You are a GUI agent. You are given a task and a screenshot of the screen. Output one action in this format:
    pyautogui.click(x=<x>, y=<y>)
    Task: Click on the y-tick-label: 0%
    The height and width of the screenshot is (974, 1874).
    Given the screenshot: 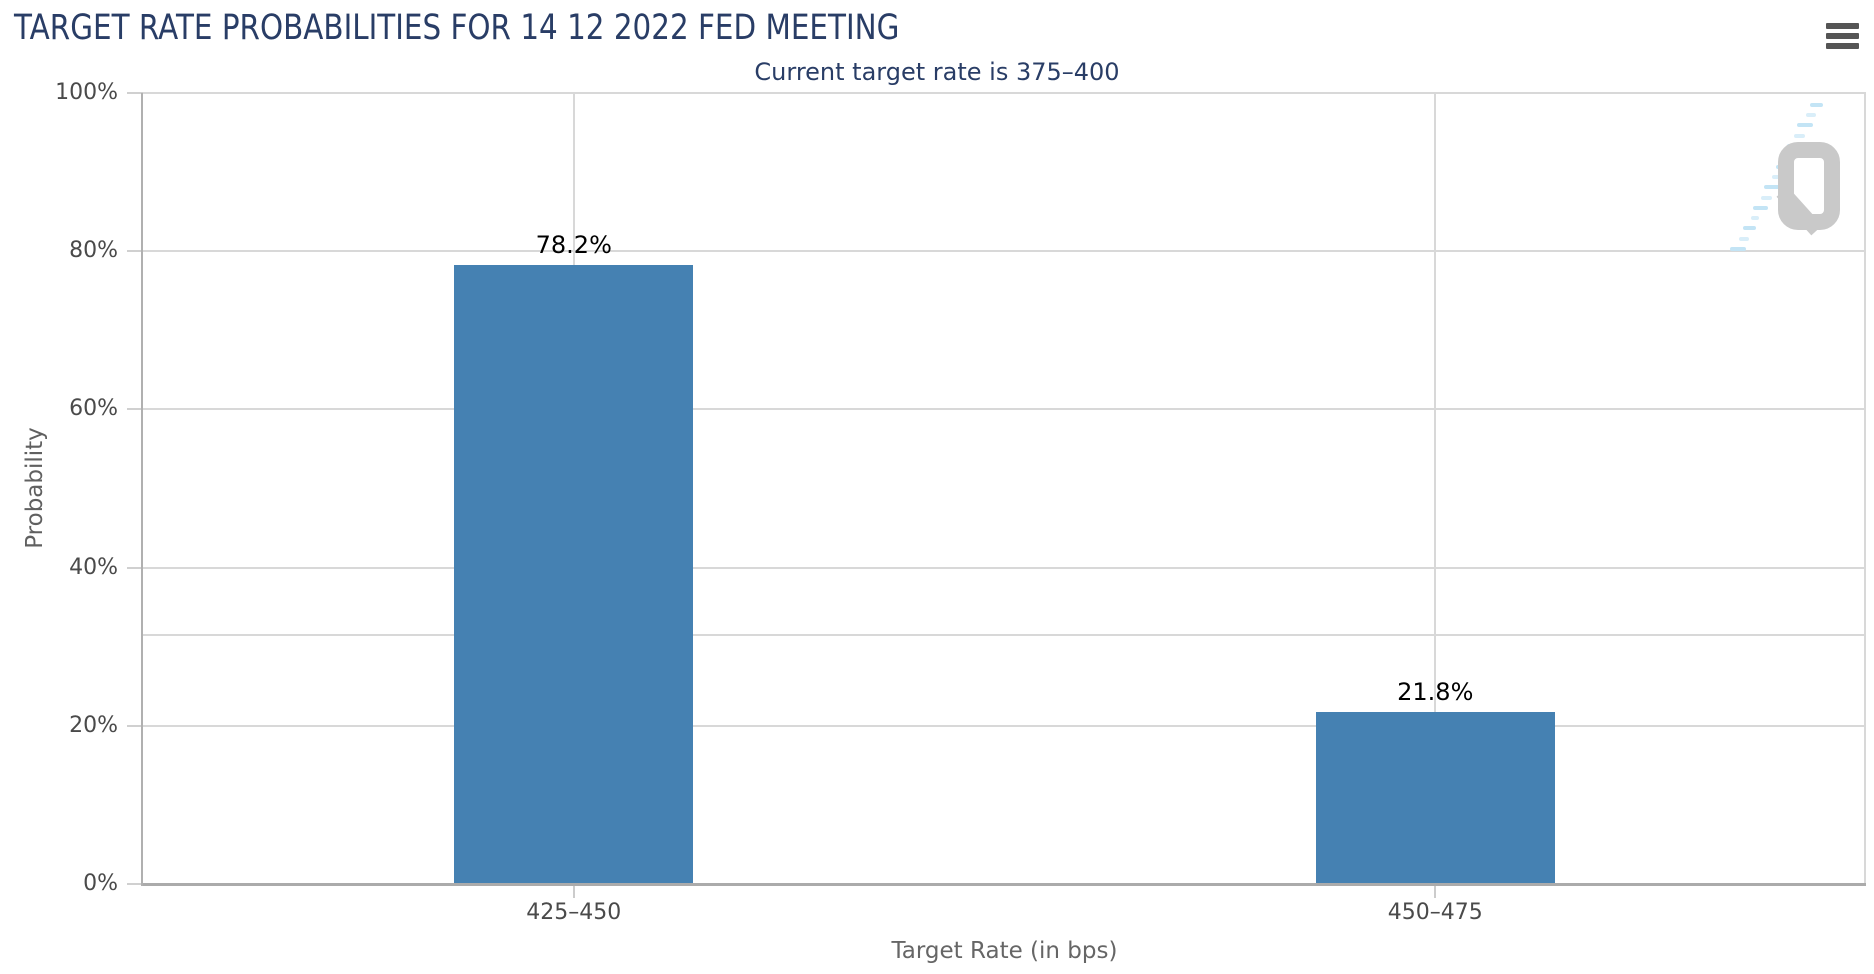 What is the action you would take?
    pyautogui.click(x=100, y=883)
    